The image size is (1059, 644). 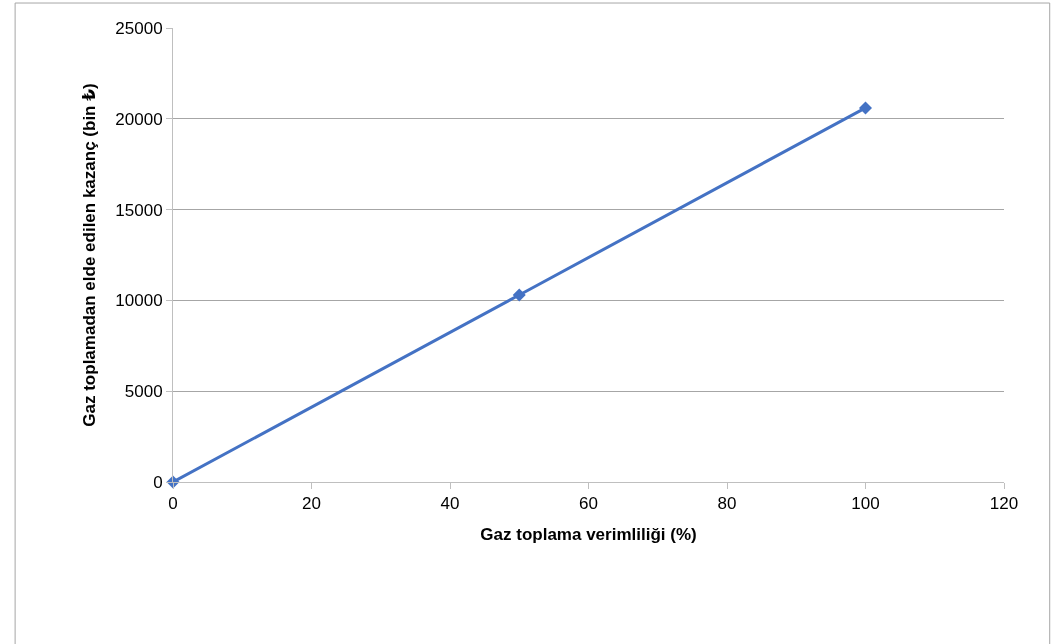 What do you see at coordinates (173, 504) in the screenshot?
I see `x-tick-label: 0` at bounding box center [173, 504].